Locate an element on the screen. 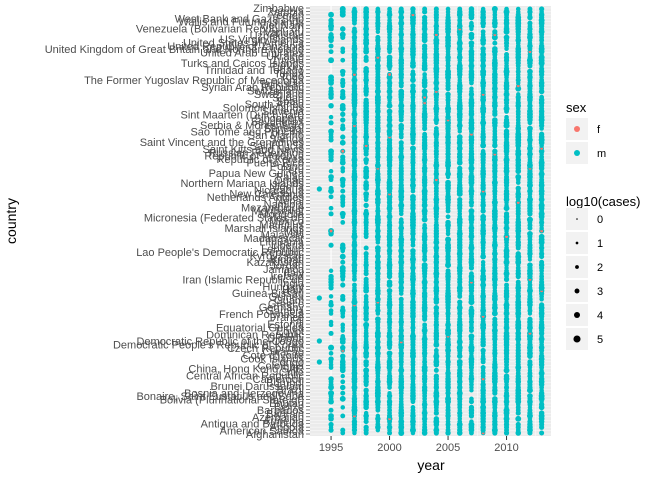  y-tick-label: Kazakhstan is located at coordinates (275, 263).